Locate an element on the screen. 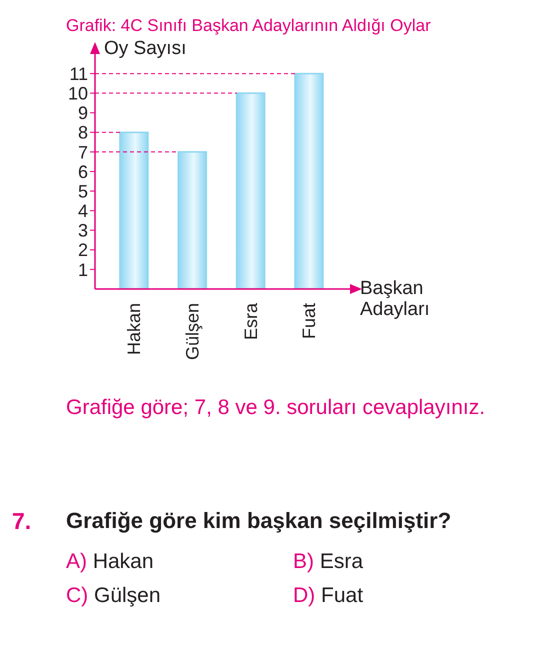  x-axis-title: Başkan Adayları is located at coordinates (395, 299).